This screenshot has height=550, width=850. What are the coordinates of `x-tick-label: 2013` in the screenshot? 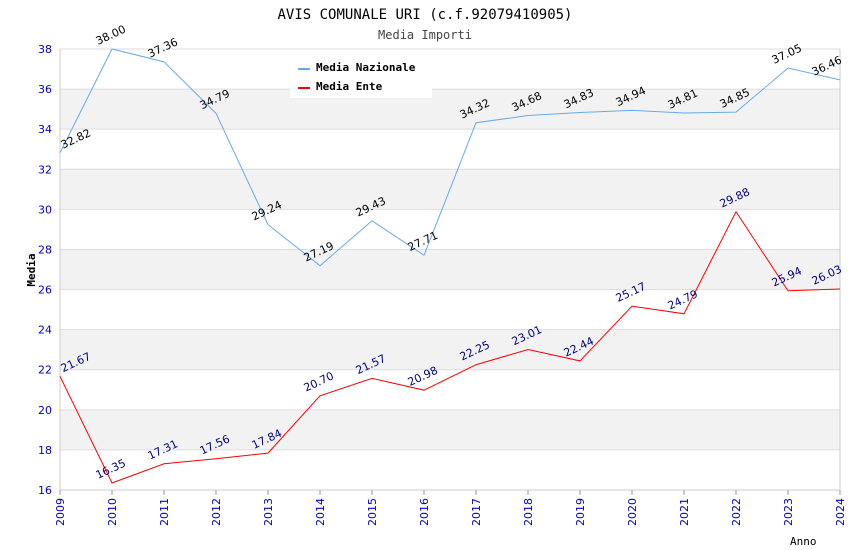 It's located at (268, 512).